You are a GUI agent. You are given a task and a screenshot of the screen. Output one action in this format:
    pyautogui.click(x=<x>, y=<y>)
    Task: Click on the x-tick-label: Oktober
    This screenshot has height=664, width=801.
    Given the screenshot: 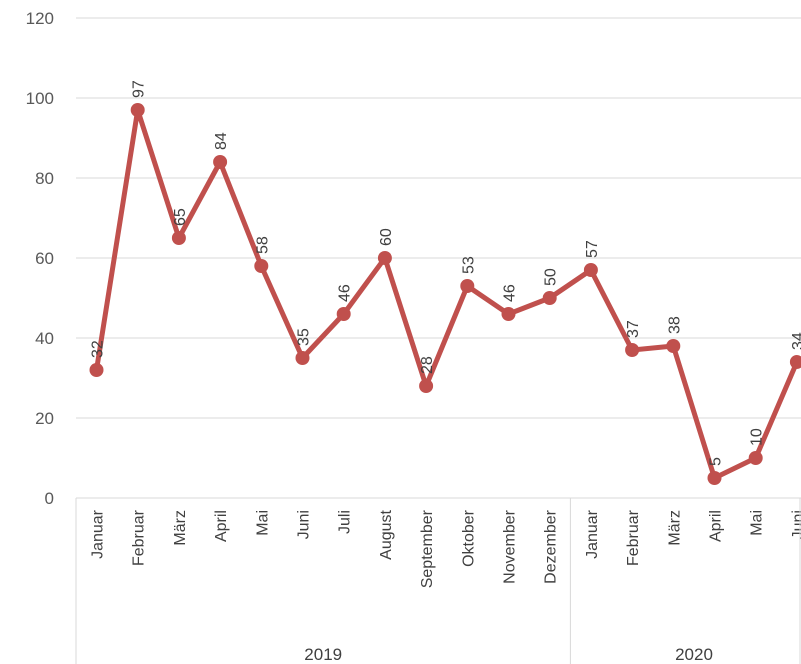 What is the action you would take?
    pyautogui.click(x=468, y=538)
    